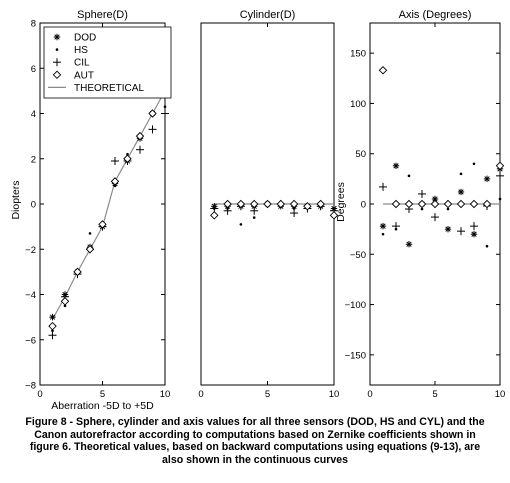 The image size is (510, 483). I want to click on legend-label: CIL, so click(82, 63).